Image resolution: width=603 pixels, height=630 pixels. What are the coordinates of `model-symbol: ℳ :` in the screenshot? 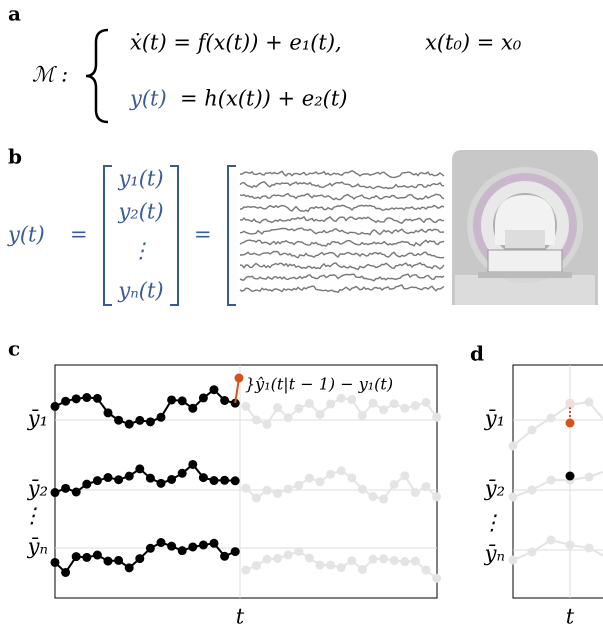 It's located at (50, 75).